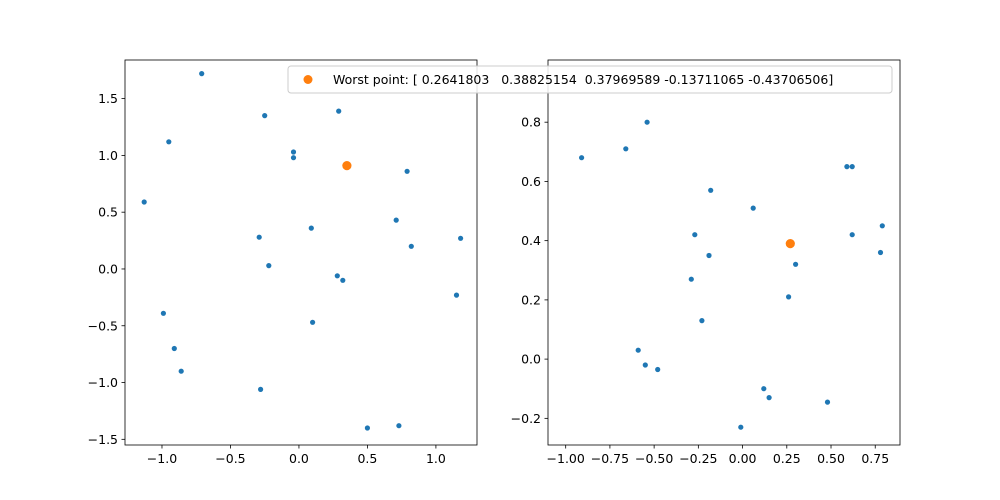 The image size is (1000, 500). What do you see at coordinates (308, 79) in the screenshot?
I see `legend-marker` at bounding box center [308, 79].